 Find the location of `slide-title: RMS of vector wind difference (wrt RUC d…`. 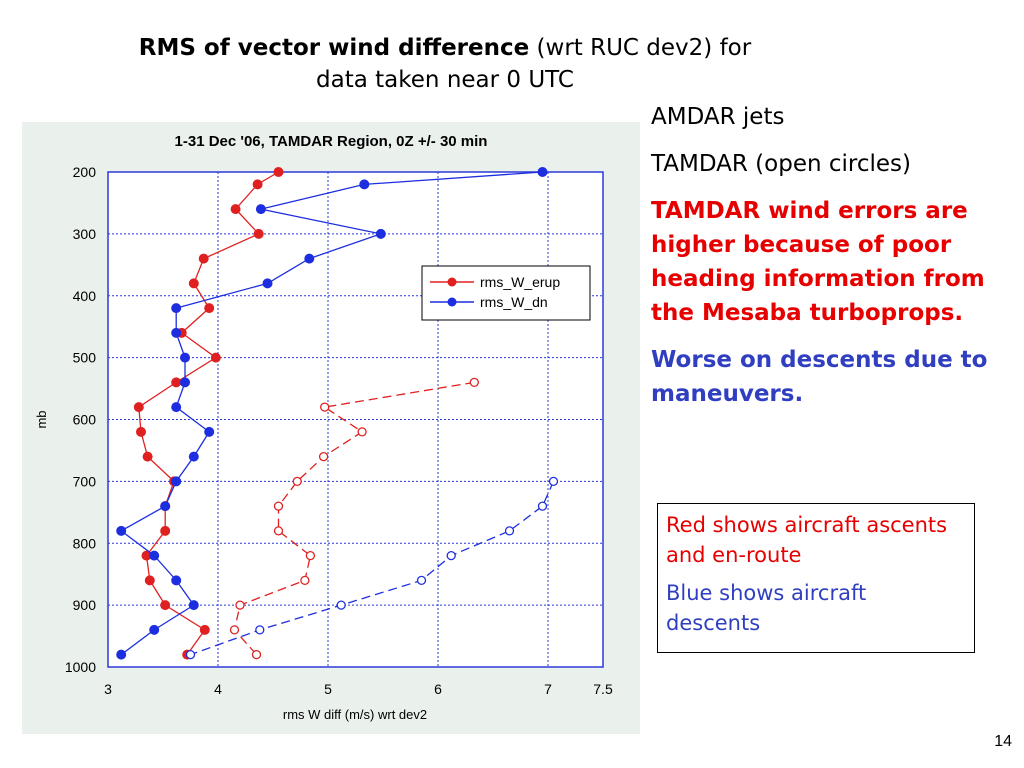

slide-title: RMS of vector wind difference (wrt RUC d… is located at coordinates (445, 64).